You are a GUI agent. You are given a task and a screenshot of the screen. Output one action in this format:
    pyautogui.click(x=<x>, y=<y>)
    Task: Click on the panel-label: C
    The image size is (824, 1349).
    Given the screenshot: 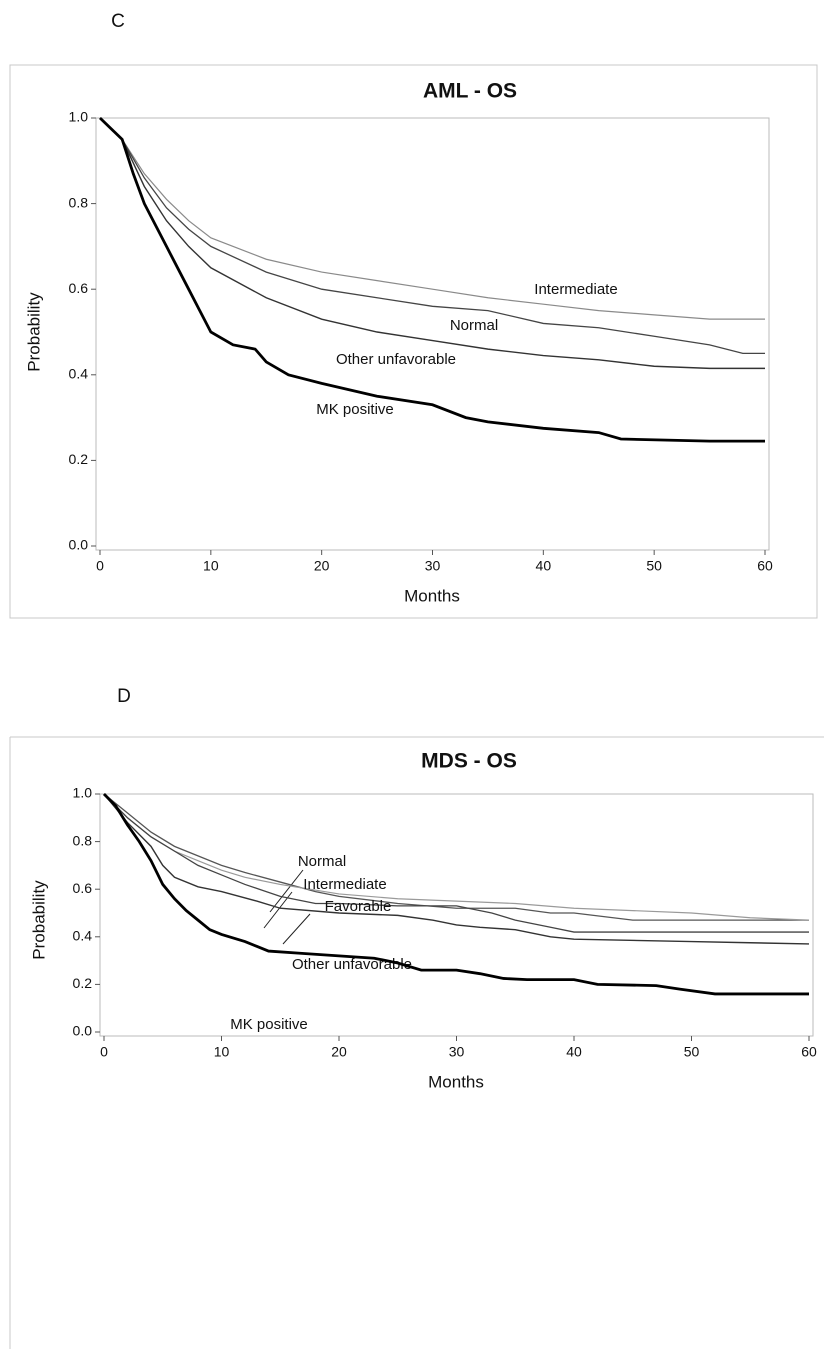 What is the action you would take?
    pyautogui.click(x=118, y=21)
    